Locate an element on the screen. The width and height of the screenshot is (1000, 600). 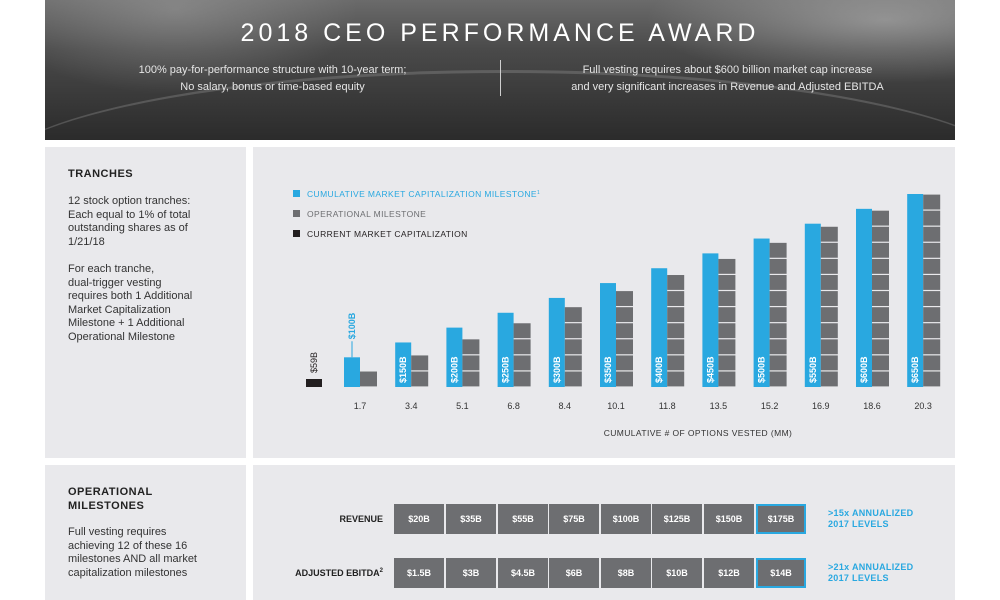
revenue-milestone-cell: $35B is located at coordinates (471, 519).